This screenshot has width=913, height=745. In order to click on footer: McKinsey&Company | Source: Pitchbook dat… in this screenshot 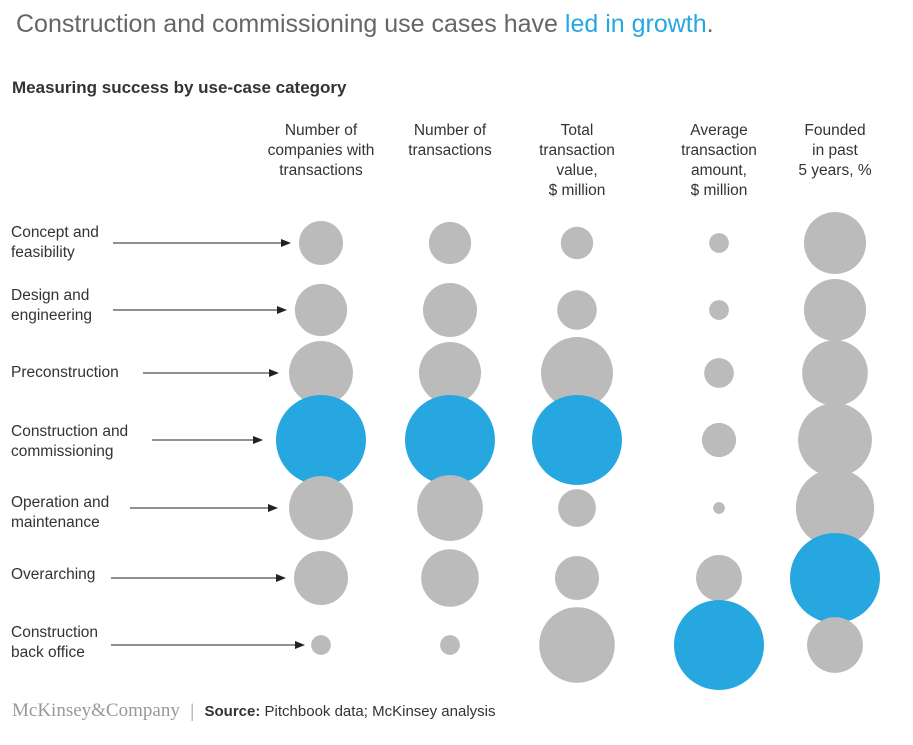, I will do `click(254, 711)`.